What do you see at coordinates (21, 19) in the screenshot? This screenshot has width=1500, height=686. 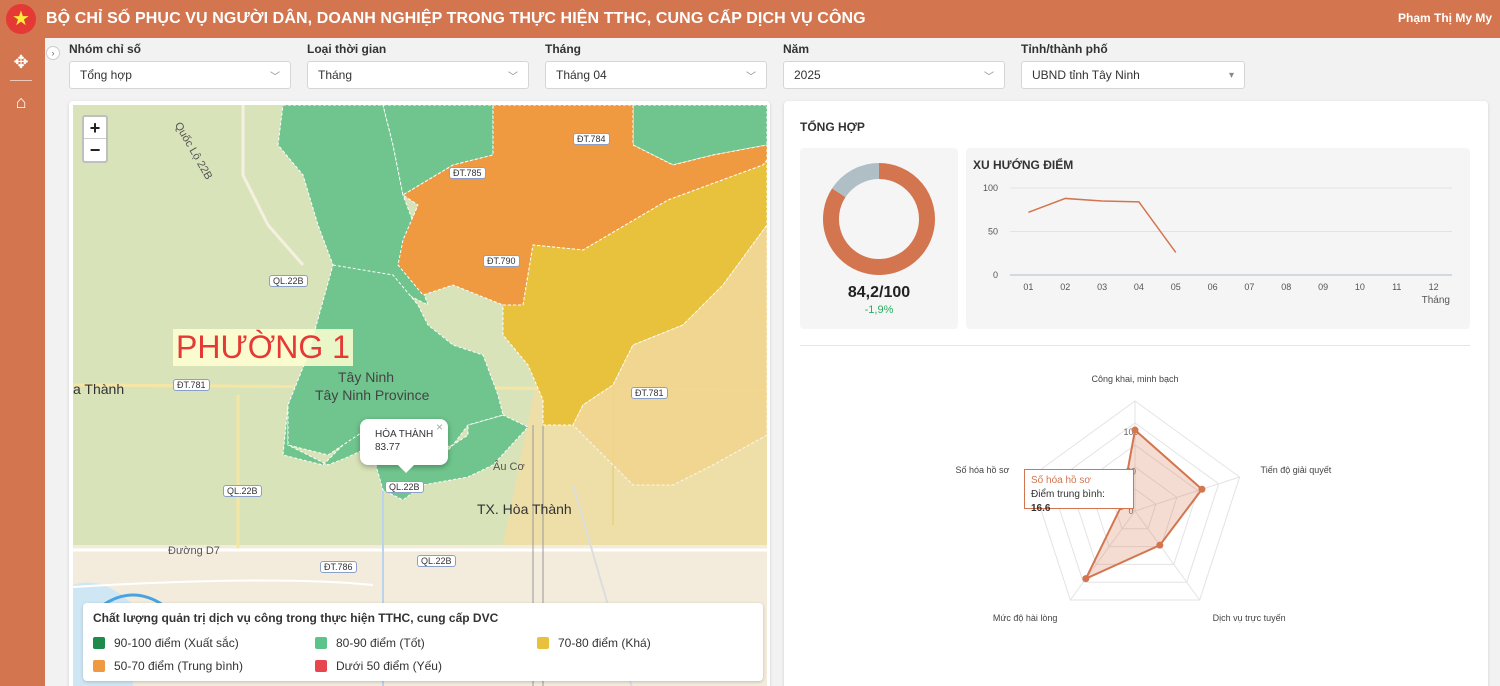 I see `national-emblem-icon: ★` at bounding box center [21, 19].